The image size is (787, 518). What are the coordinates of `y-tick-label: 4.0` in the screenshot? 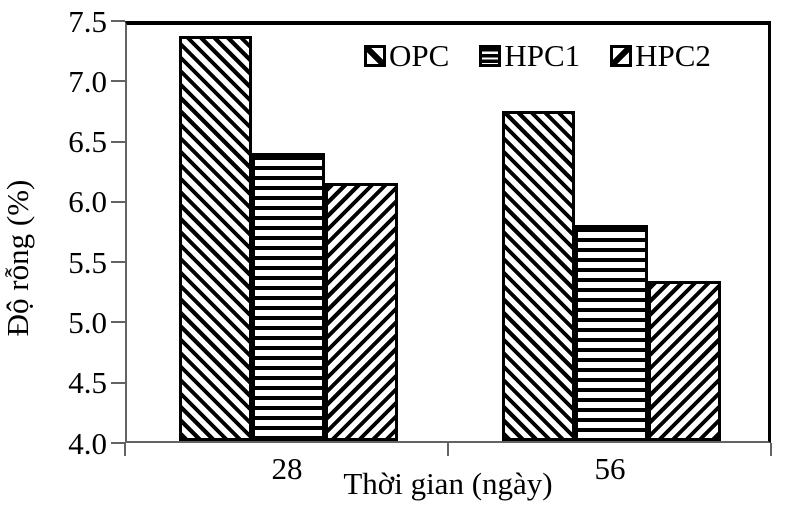 It's located at (87, 443).